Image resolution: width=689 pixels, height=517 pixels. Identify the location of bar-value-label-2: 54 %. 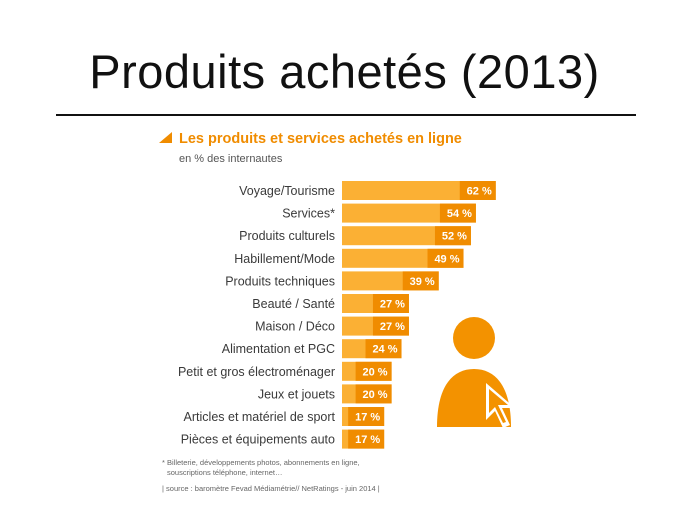
(459, 214).